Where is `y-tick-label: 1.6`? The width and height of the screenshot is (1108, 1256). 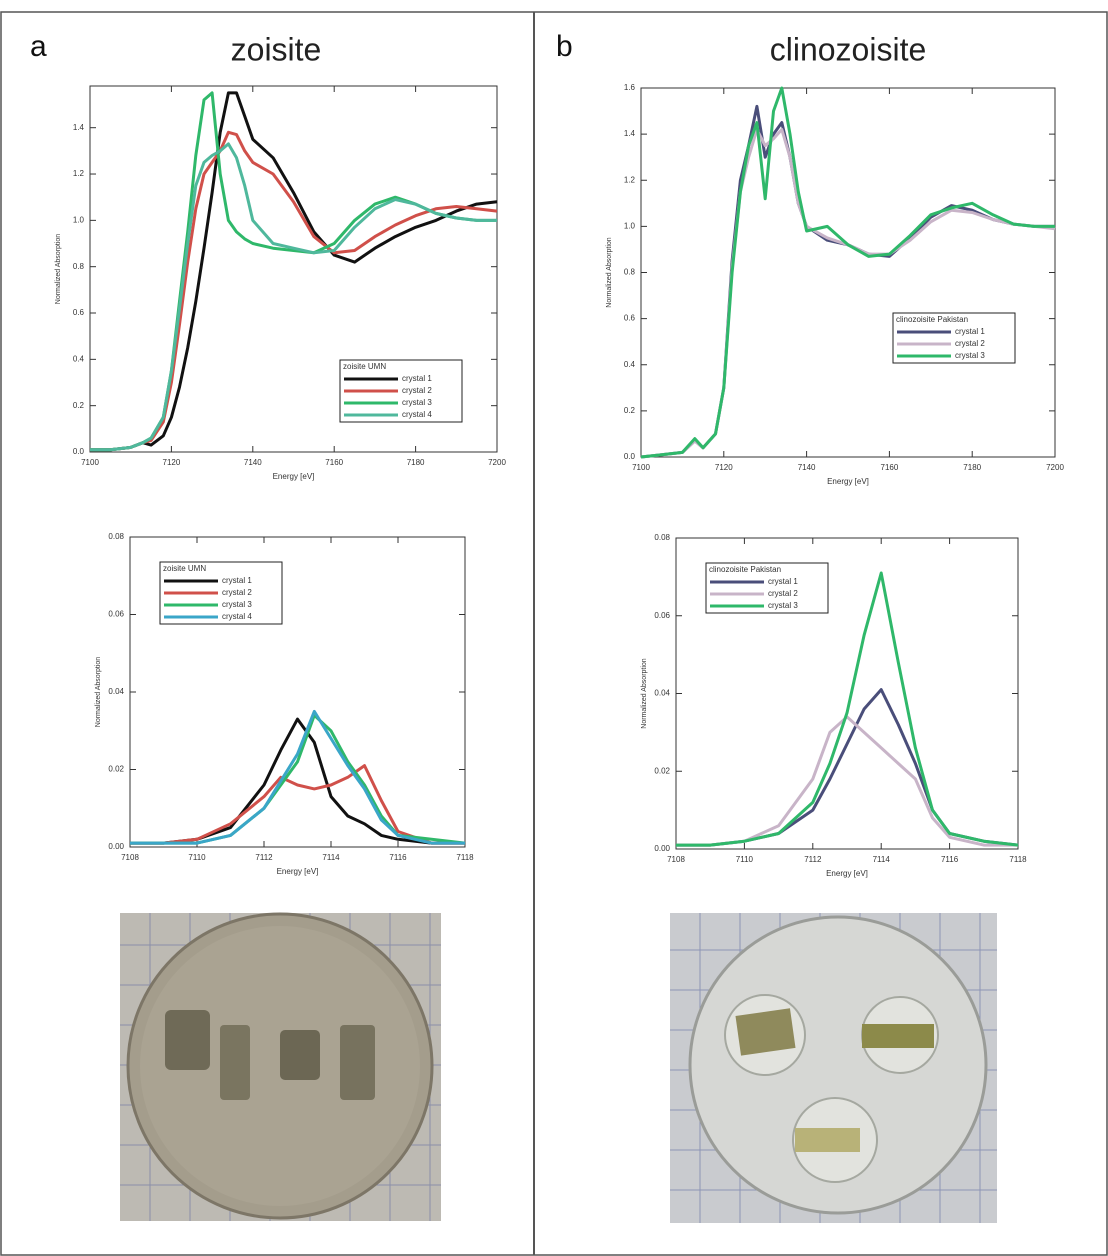
y-tick-label: 1.6 is located at coordinates (630, 87).